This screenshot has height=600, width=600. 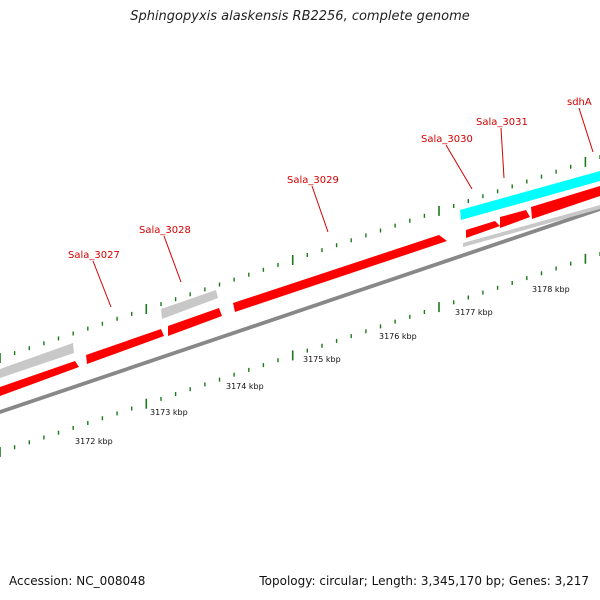 What do you see at coordinates (502, 122) in the screenshot?
I see `gene-label-sala-3031: Sala_3031` at bounding box center [502, 122].